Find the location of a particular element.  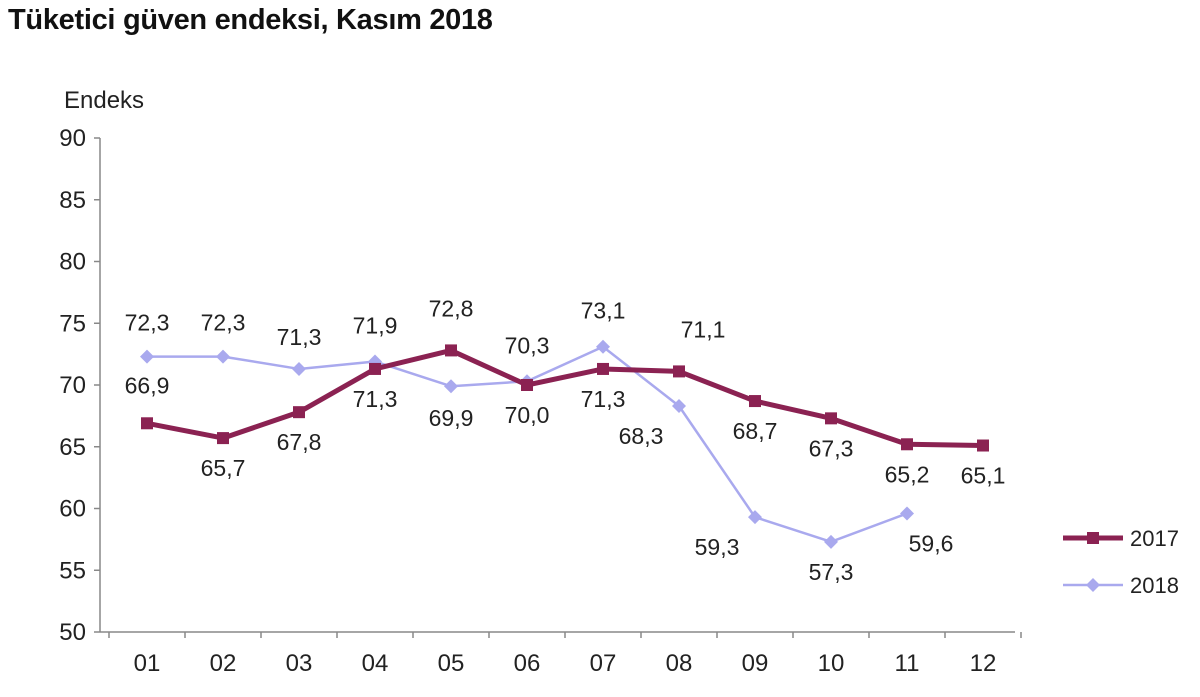

data-label-2018: 69,9 is located at coordinates (451, 418).